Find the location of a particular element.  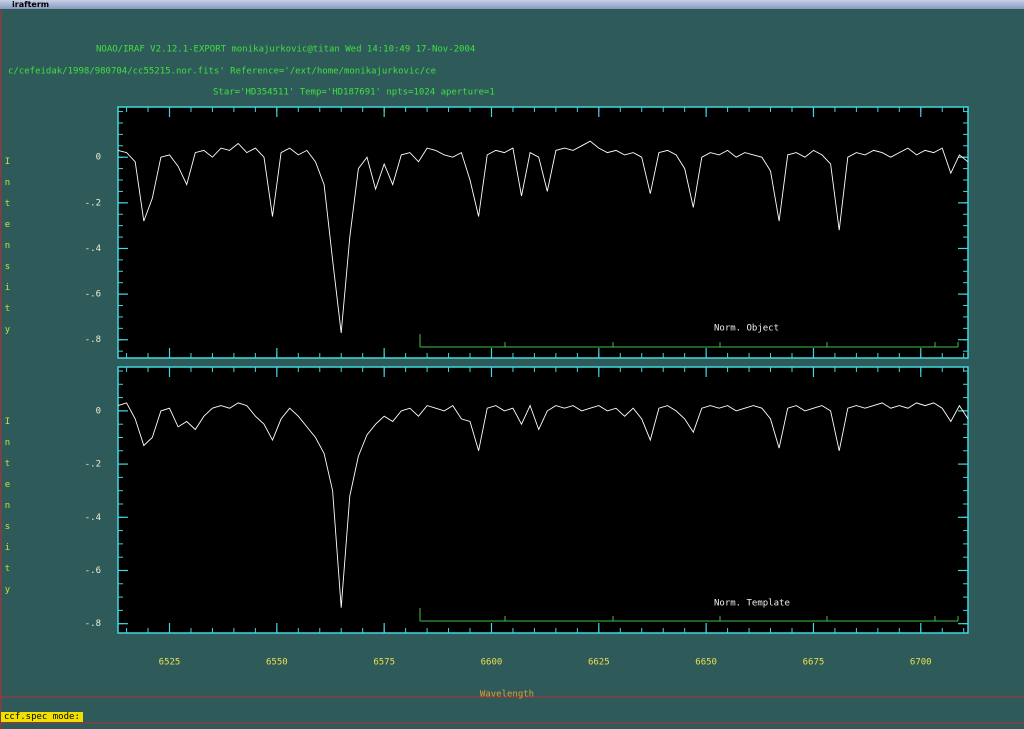

x-tick-label: 6550 is located at coordinates (277, 663).